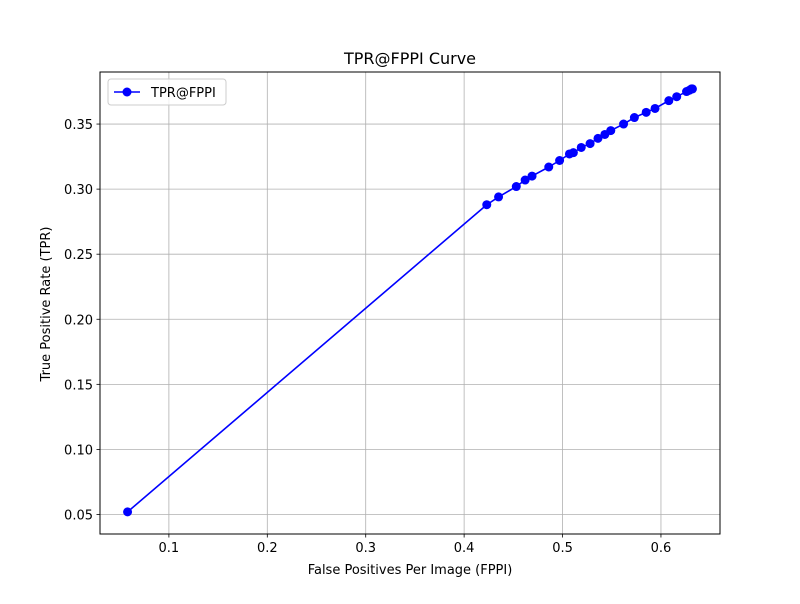  Describe the element at coordinates (78, 450) in the screenshot. I see `y-tick-label: 0.10` at that location.